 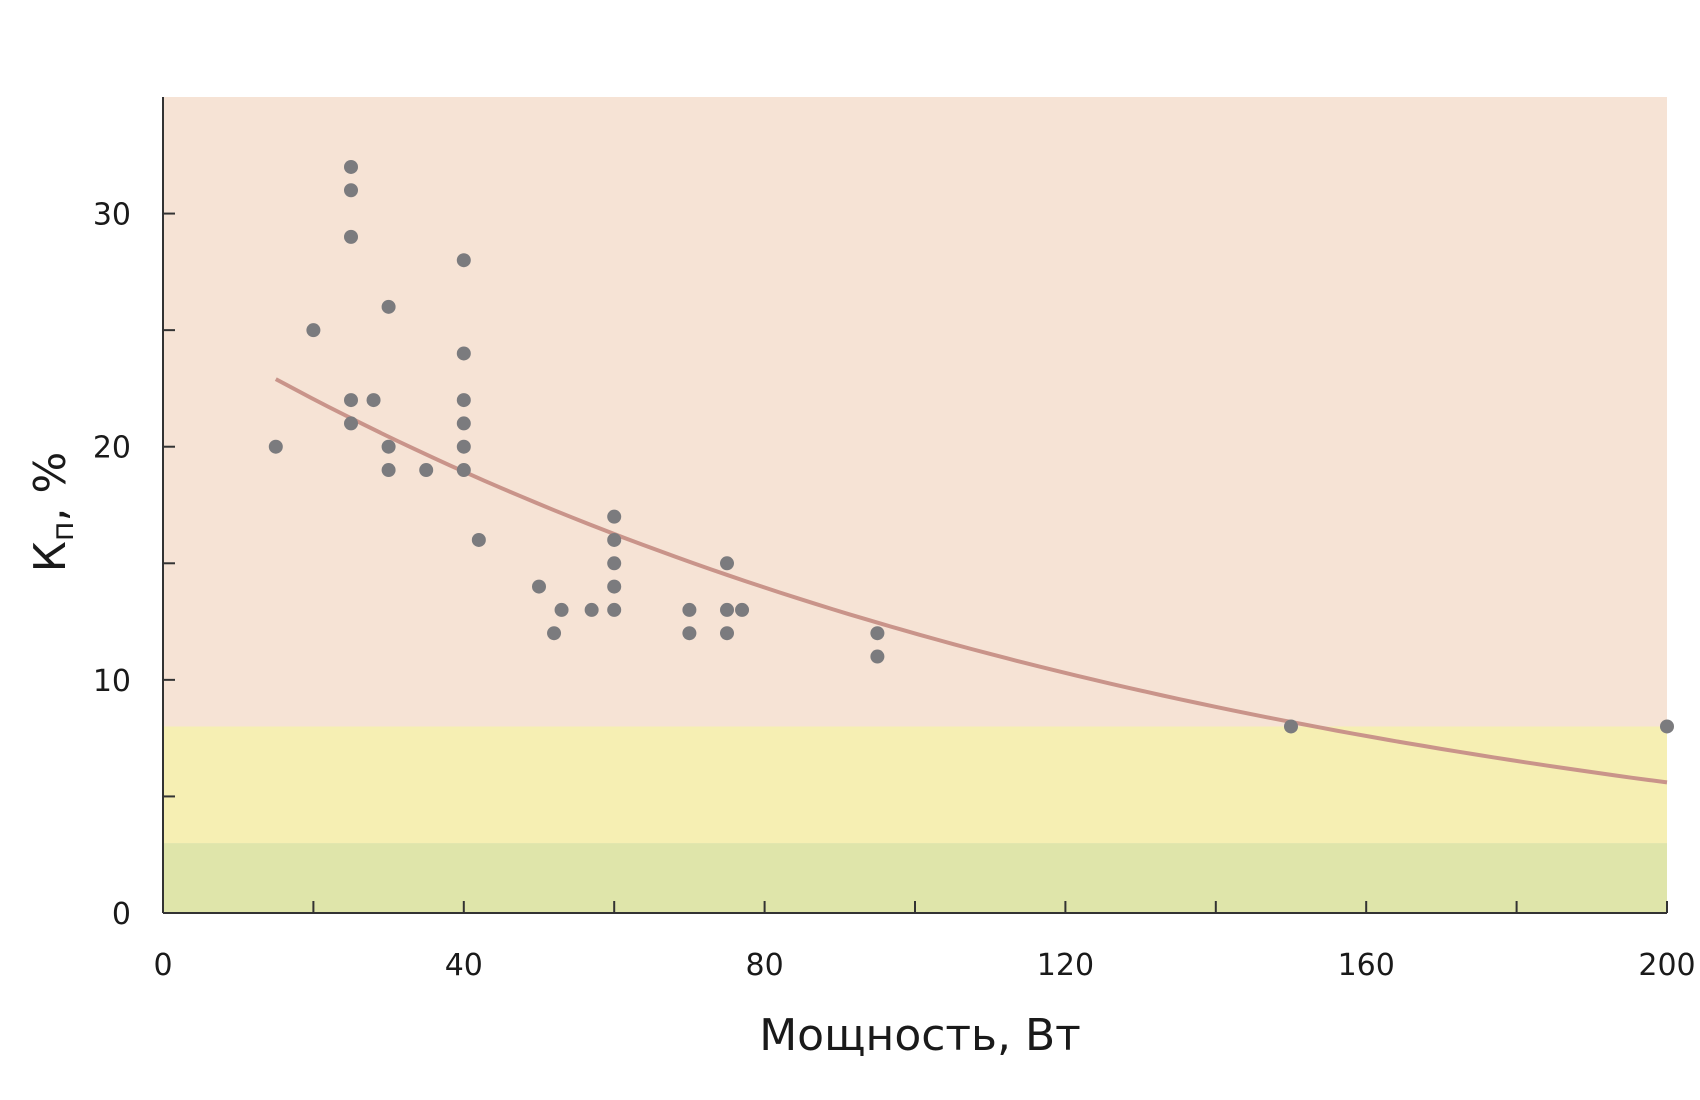 I want to click on y-axis-title-subscript: п, so click(x=63, y=531).